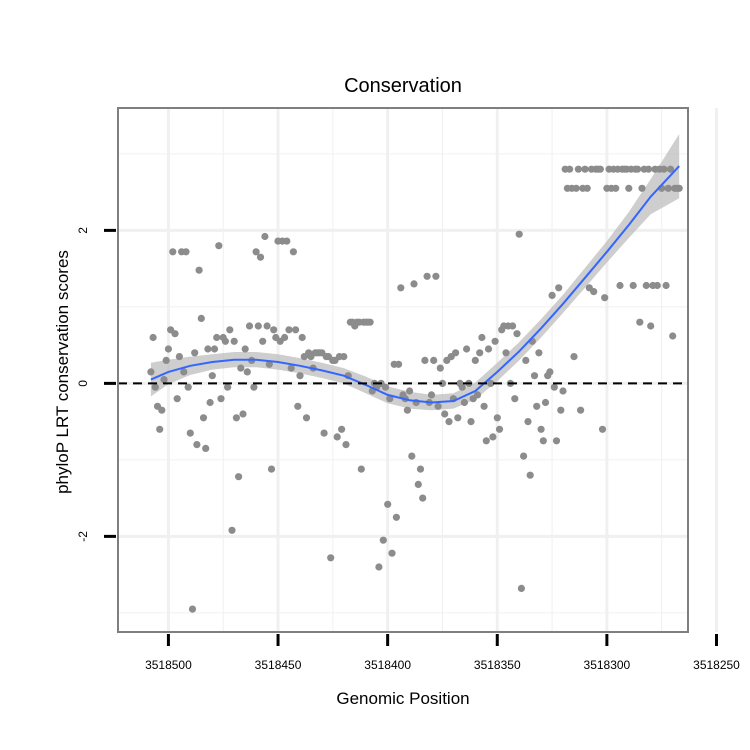 The image size is (750, 750). Describe the element at coordinates (497, 665) in the screenshot. I see `x-tick-label: 3518350` at that location.